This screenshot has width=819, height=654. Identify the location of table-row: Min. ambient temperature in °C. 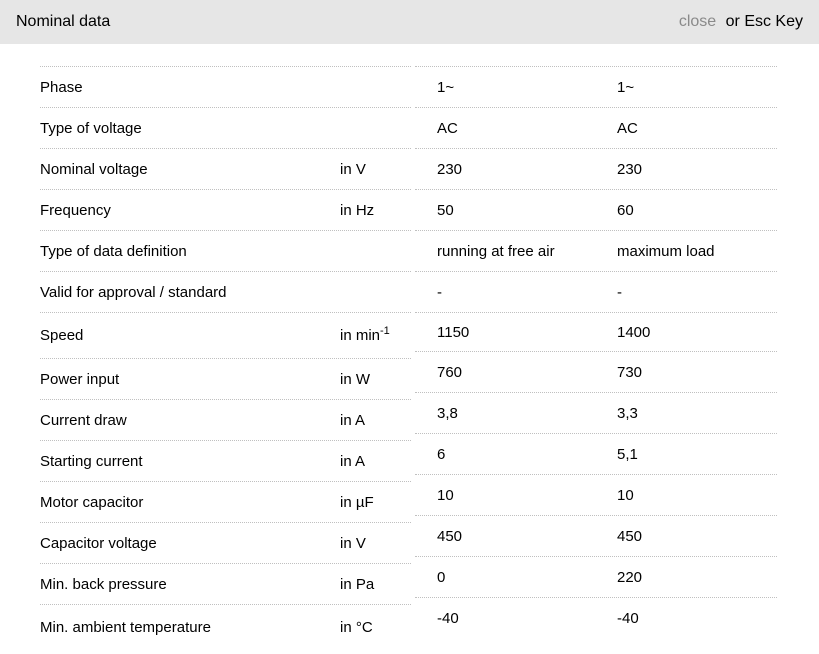
(225, 627).